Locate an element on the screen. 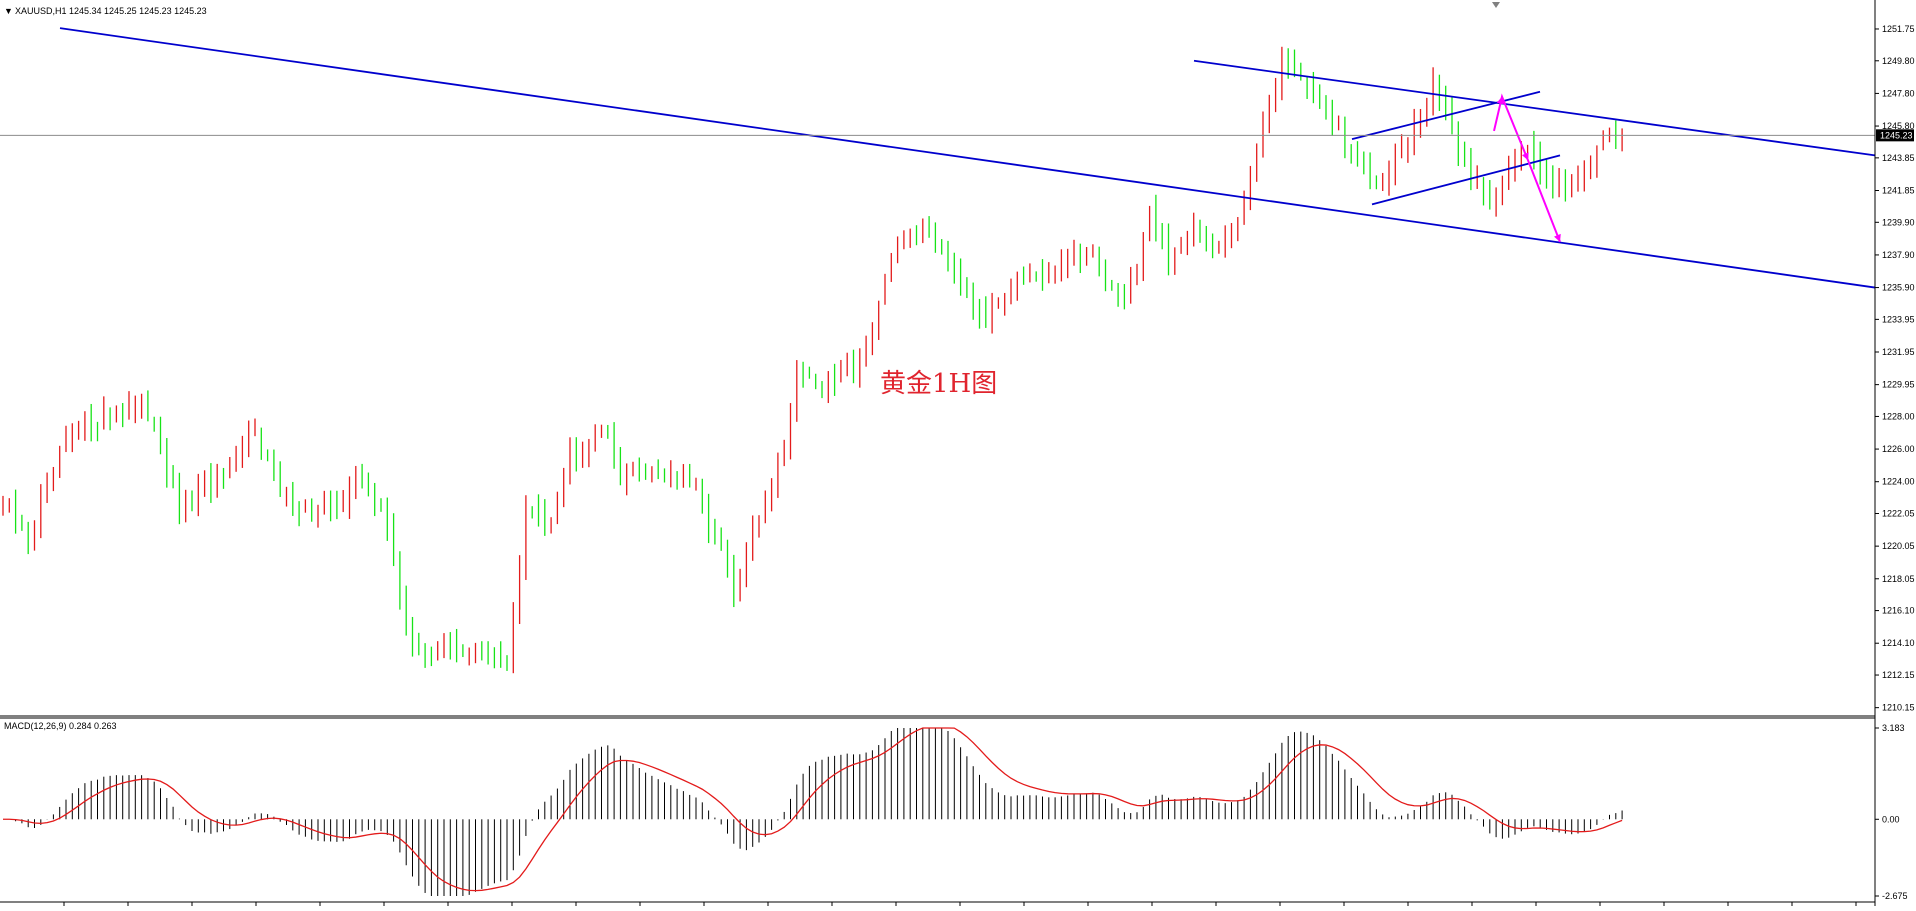 The height and width of the screenshot is (911, 1916). price-tick-label: 1245.80 is located at coordinates (1898, 126).